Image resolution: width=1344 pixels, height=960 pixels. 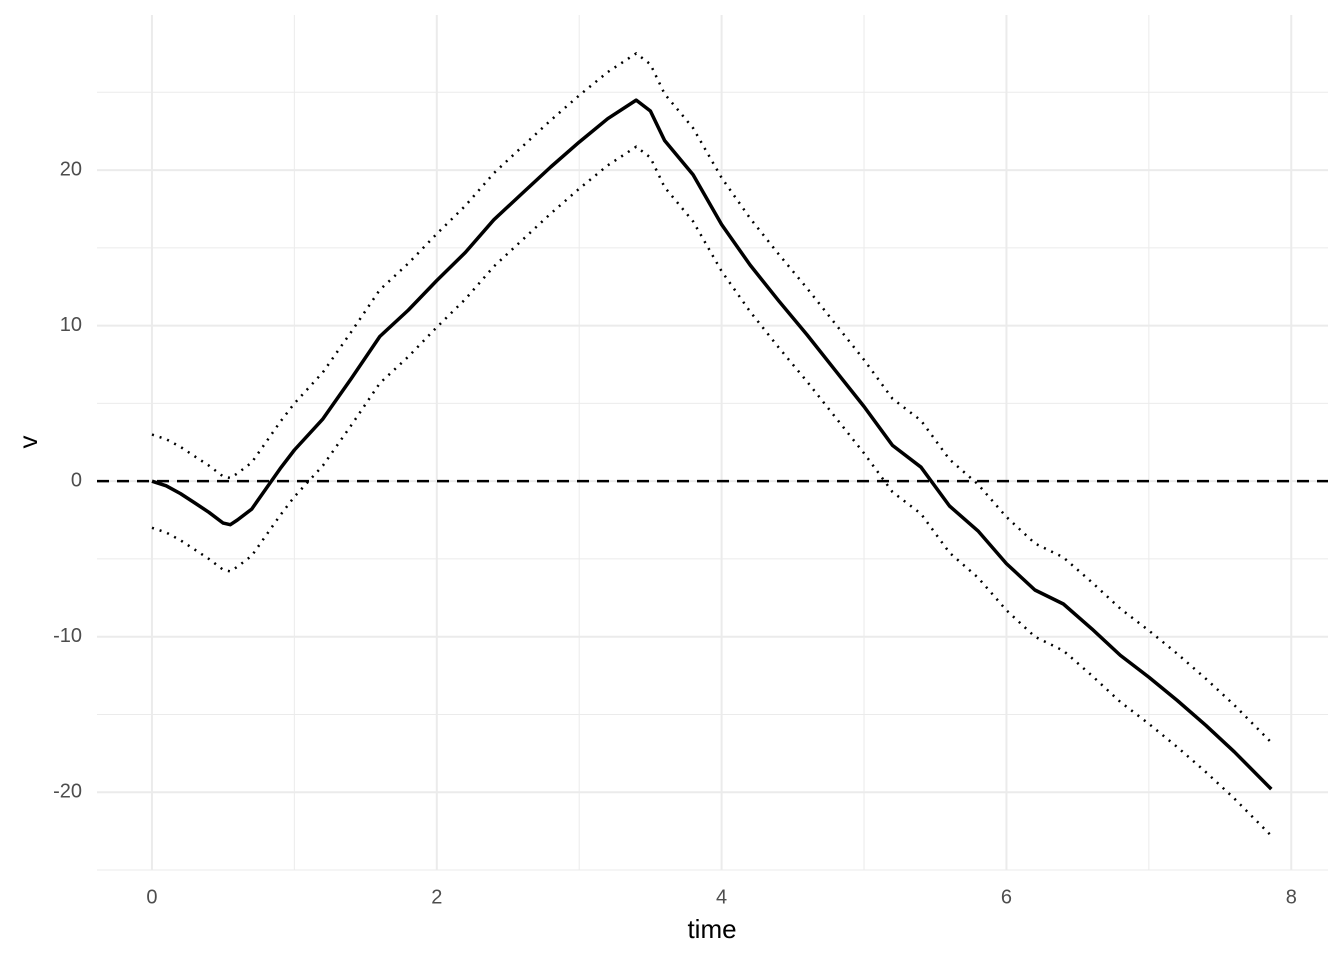 What do you see at coordinates (67, 636) in the screenshot?
I see `y-tick-label: -10` at bounding box center [67, 636].